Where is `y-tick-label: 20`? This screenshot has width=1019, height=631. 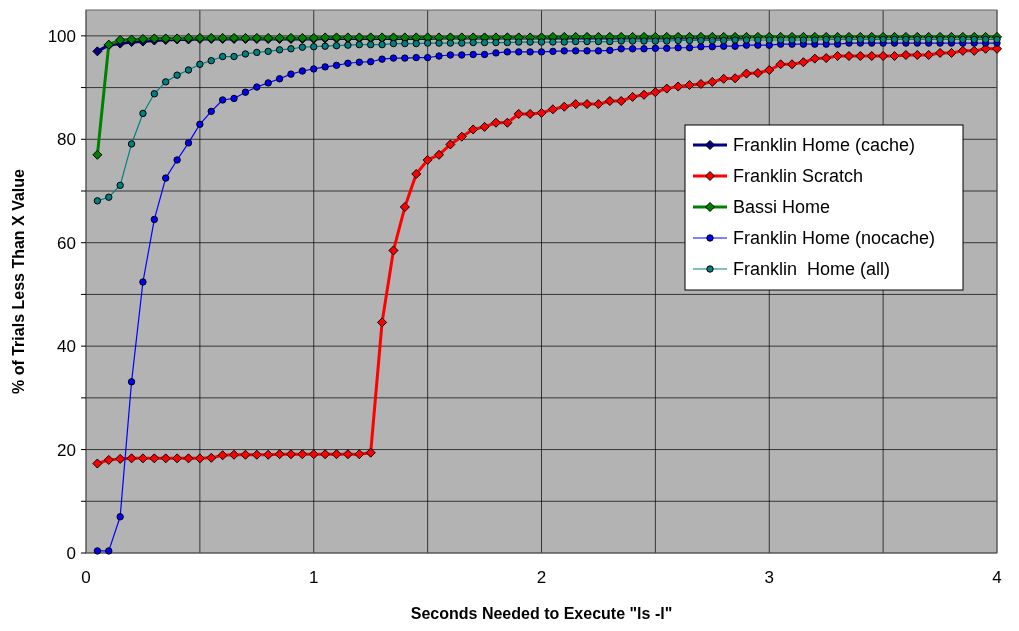 y-tick-label: 20 is located at coordinates (66, 450).